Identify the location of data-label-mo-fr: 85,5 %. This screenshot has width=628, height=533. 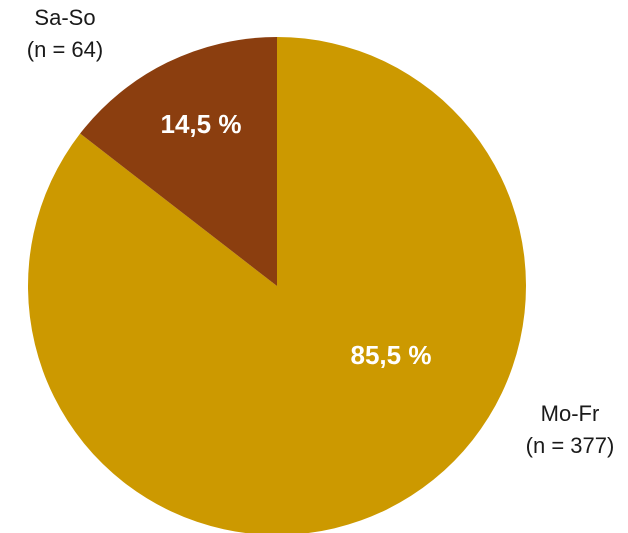
(391, 355).